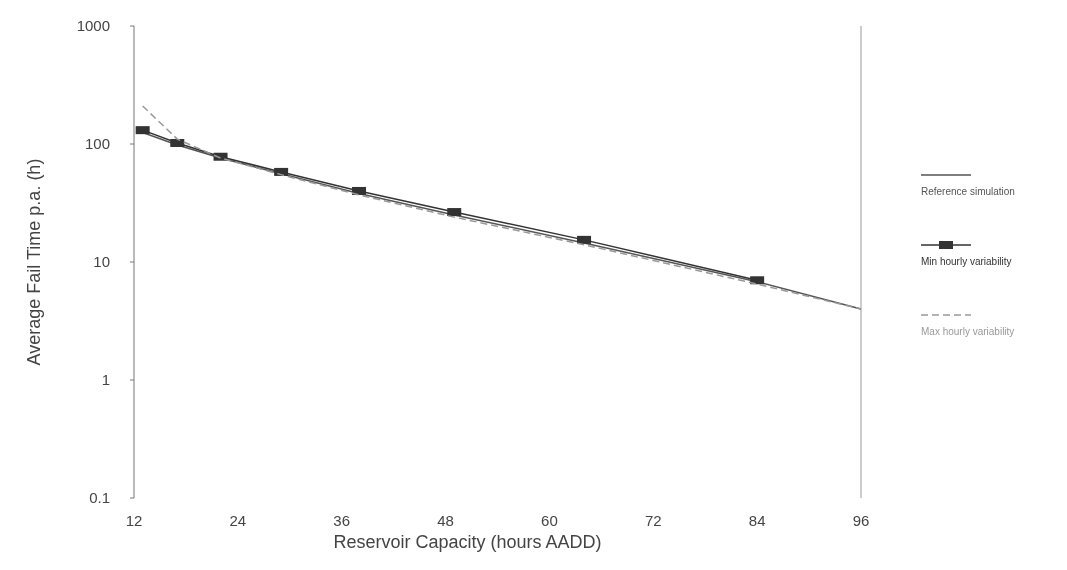 This screenshot has width=1067, height=570. Describe the element at coordinates (966, 261) in the screenshot. I see `legend-label: Min hourly variability` at that location.